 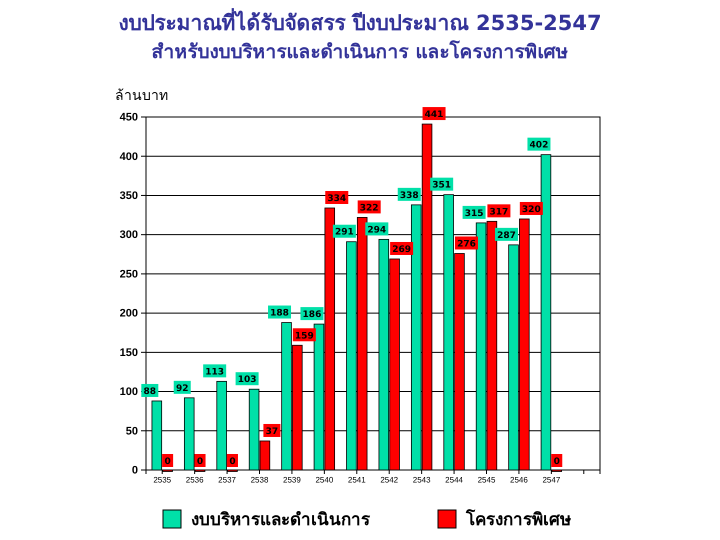 What do you see at coordinates (129, 274) in the screenshot?
I see `y-tick-label: 250` at bounding box center [129, 274].